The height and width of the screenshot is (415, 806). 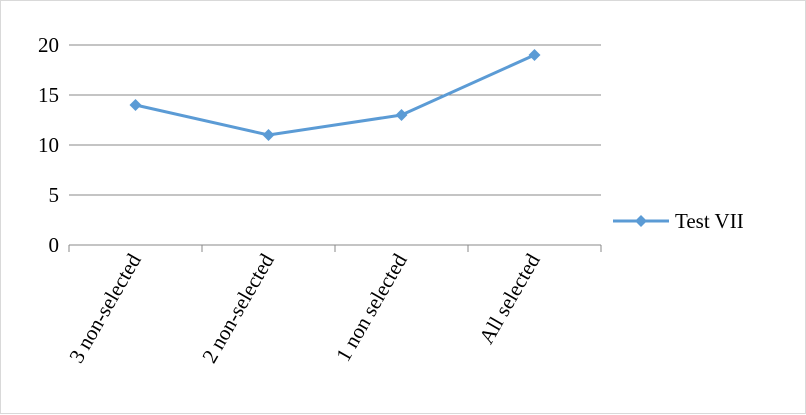 What do you see at coordinates (335, 248) in the screenshot?
I see `axes` at bounding box center [335, 248].